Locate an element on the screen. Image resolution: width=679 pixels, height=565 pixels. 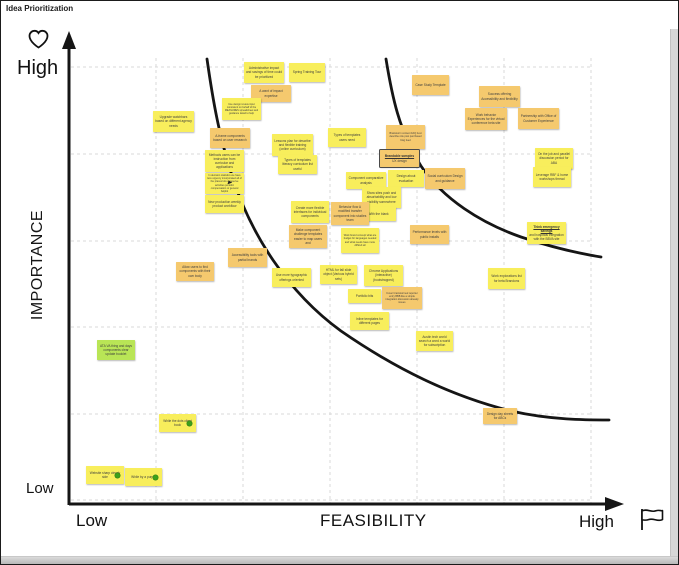
y-axis-high-label: High is located at coordinates (38, 68).